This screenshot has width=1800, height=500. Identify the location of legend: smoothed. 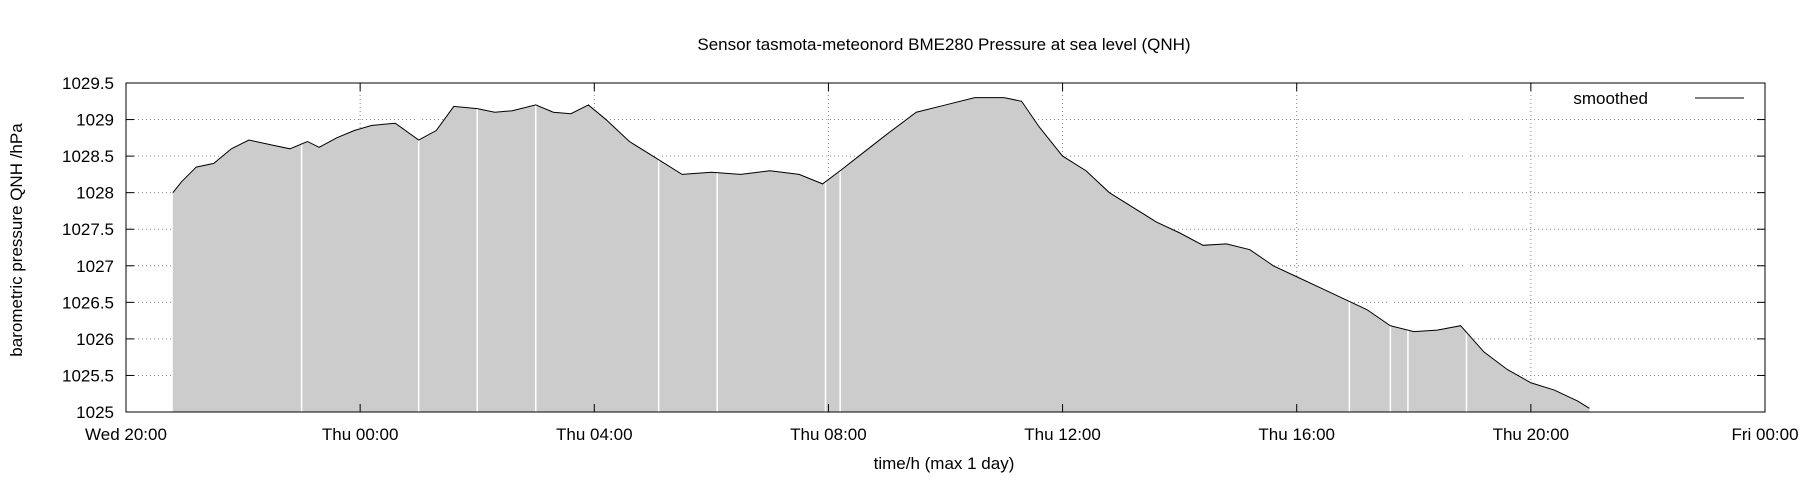
(1658, 98).